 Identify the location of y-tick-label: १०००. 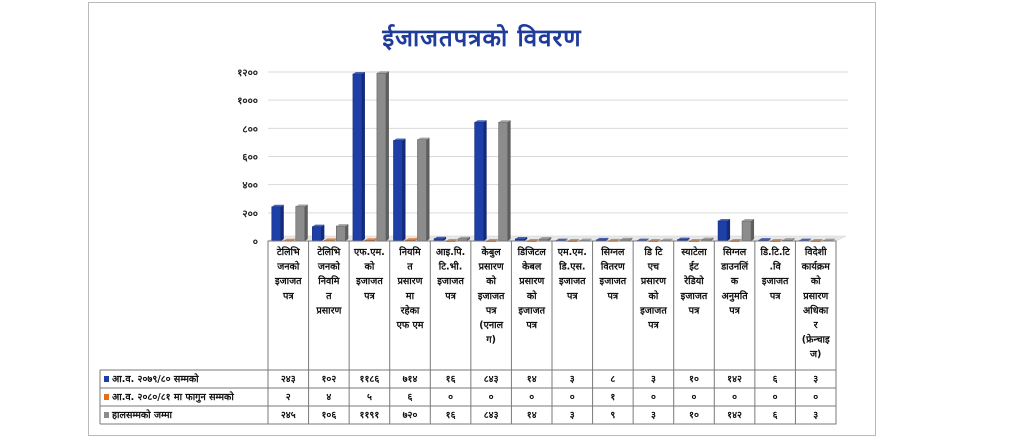
(247, 101).